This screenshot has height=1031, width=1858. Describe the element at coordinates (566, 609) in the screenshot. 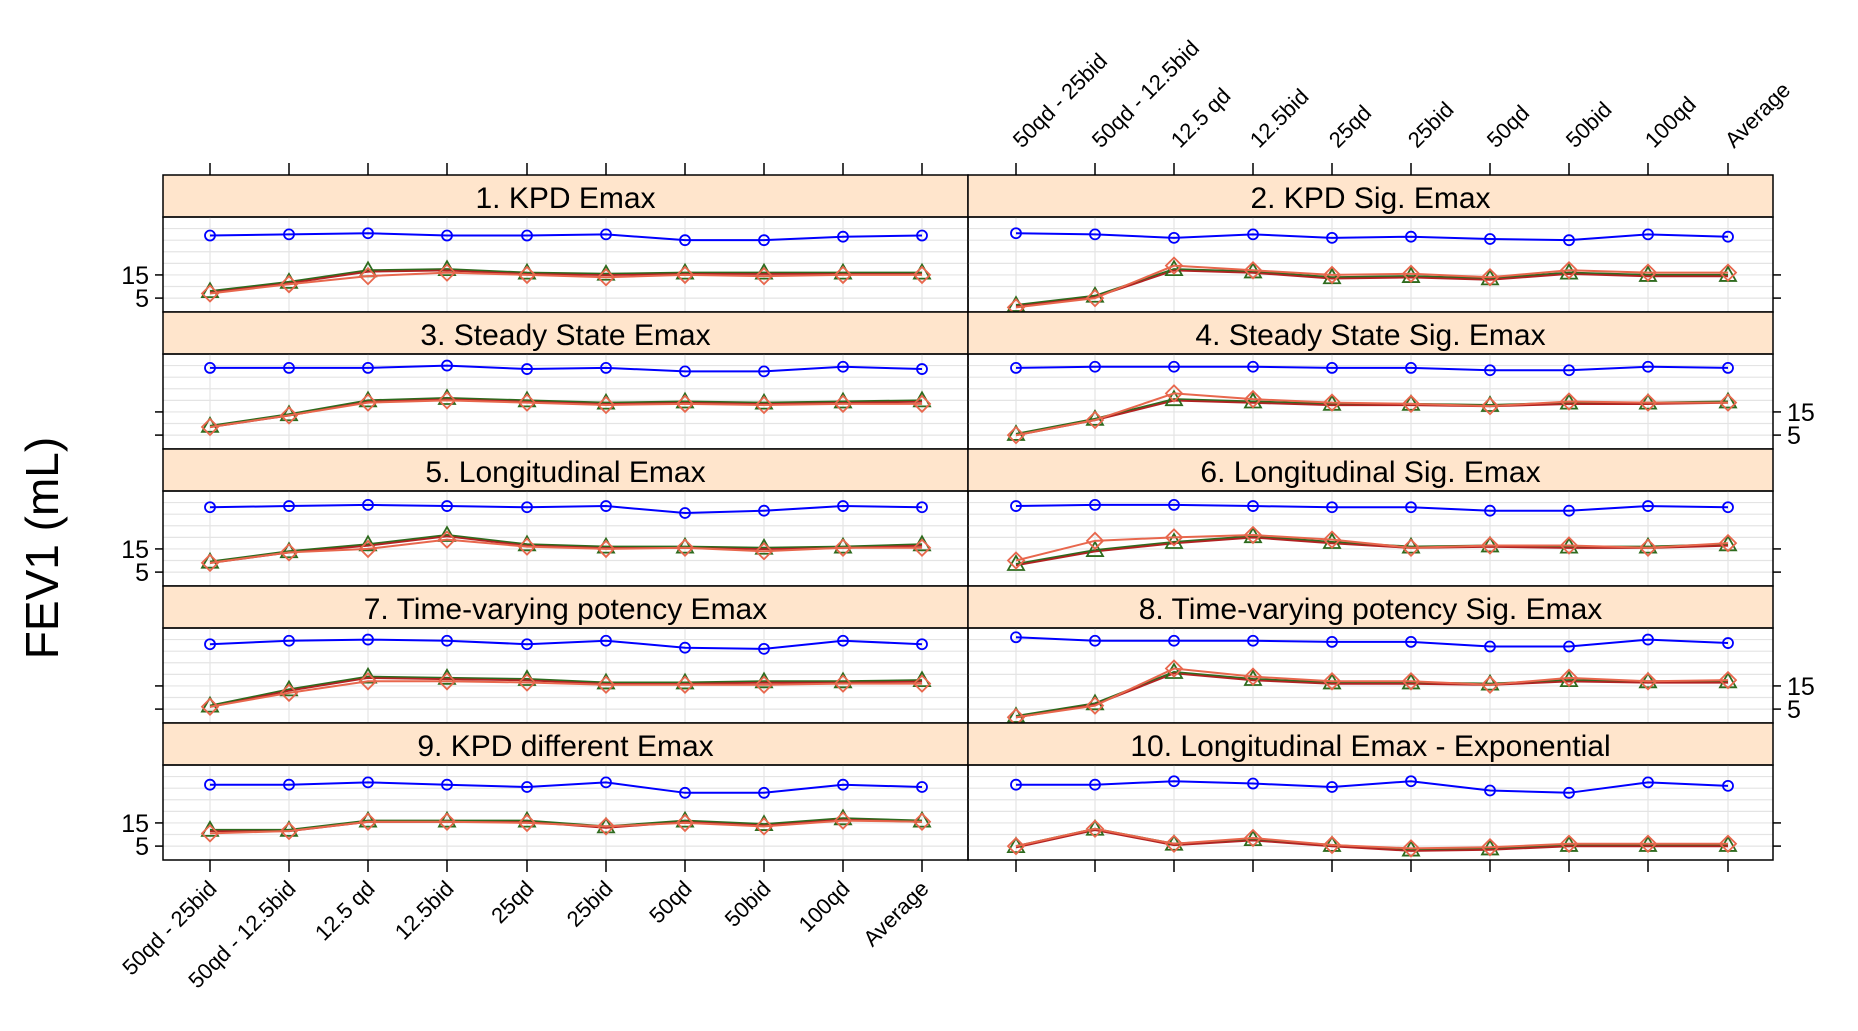

I see `panel-title: 7. Time-varying potency Emax` at that location.